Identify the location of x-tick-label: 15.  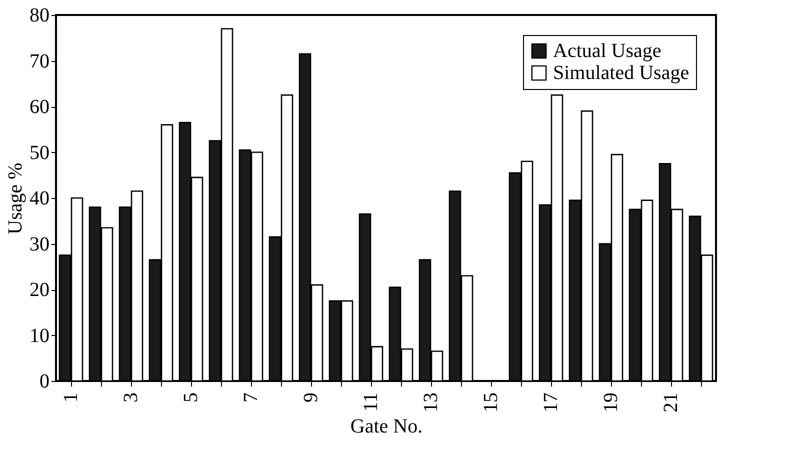
(491, 402).